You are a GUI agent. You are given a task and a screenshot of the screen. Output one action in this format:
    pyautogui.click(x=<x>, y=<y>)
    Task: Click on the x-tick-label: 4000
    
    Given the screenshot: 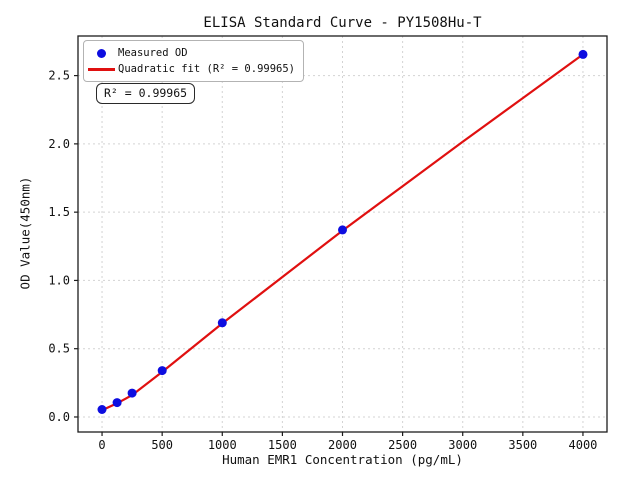 What is the action you would take?
    pyautogui.click(x=583, y=445)
    